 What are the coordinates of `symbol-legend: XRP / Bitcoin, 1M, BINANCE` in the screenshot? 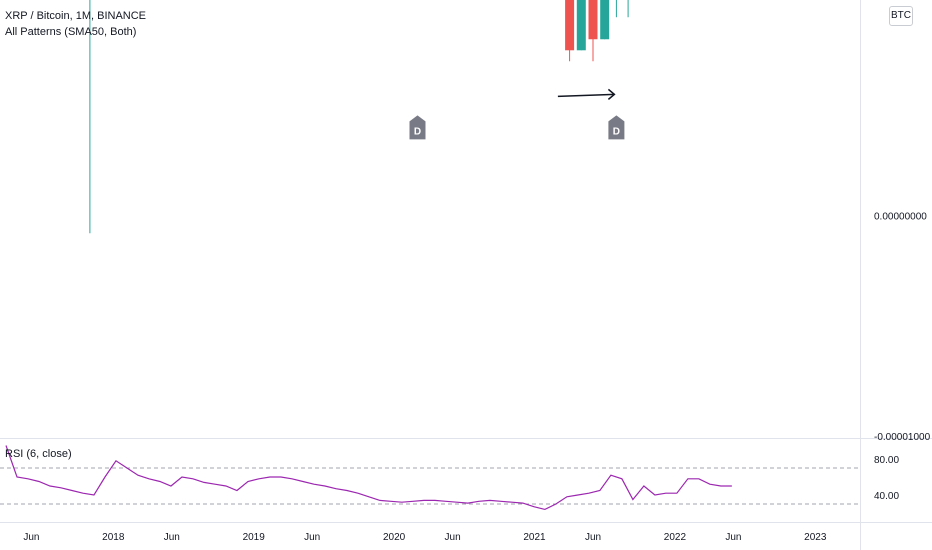 It's located at (76, 16).